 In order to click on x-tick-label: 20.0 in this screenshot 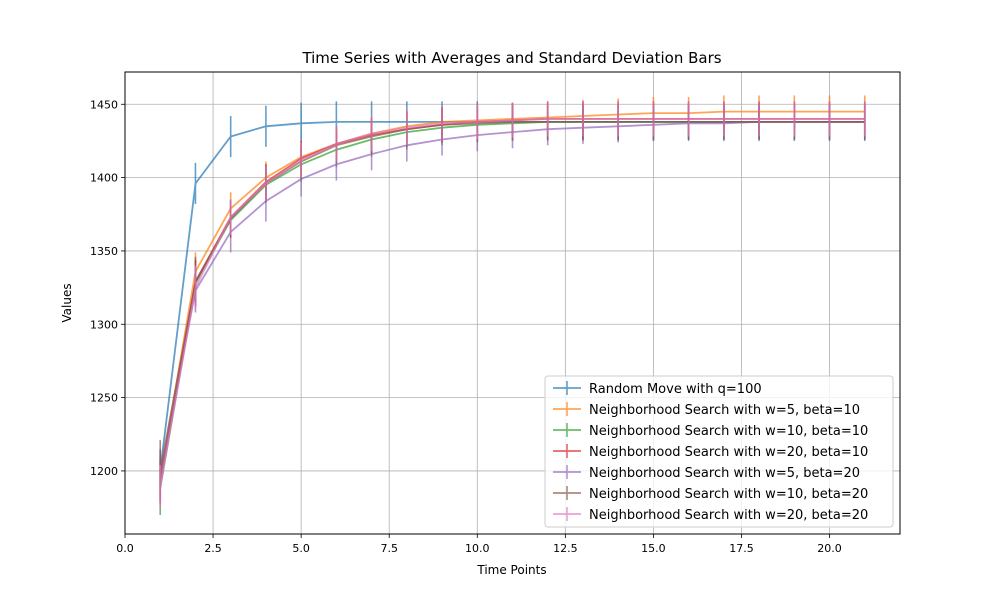, I will do `click(829, 548)`.